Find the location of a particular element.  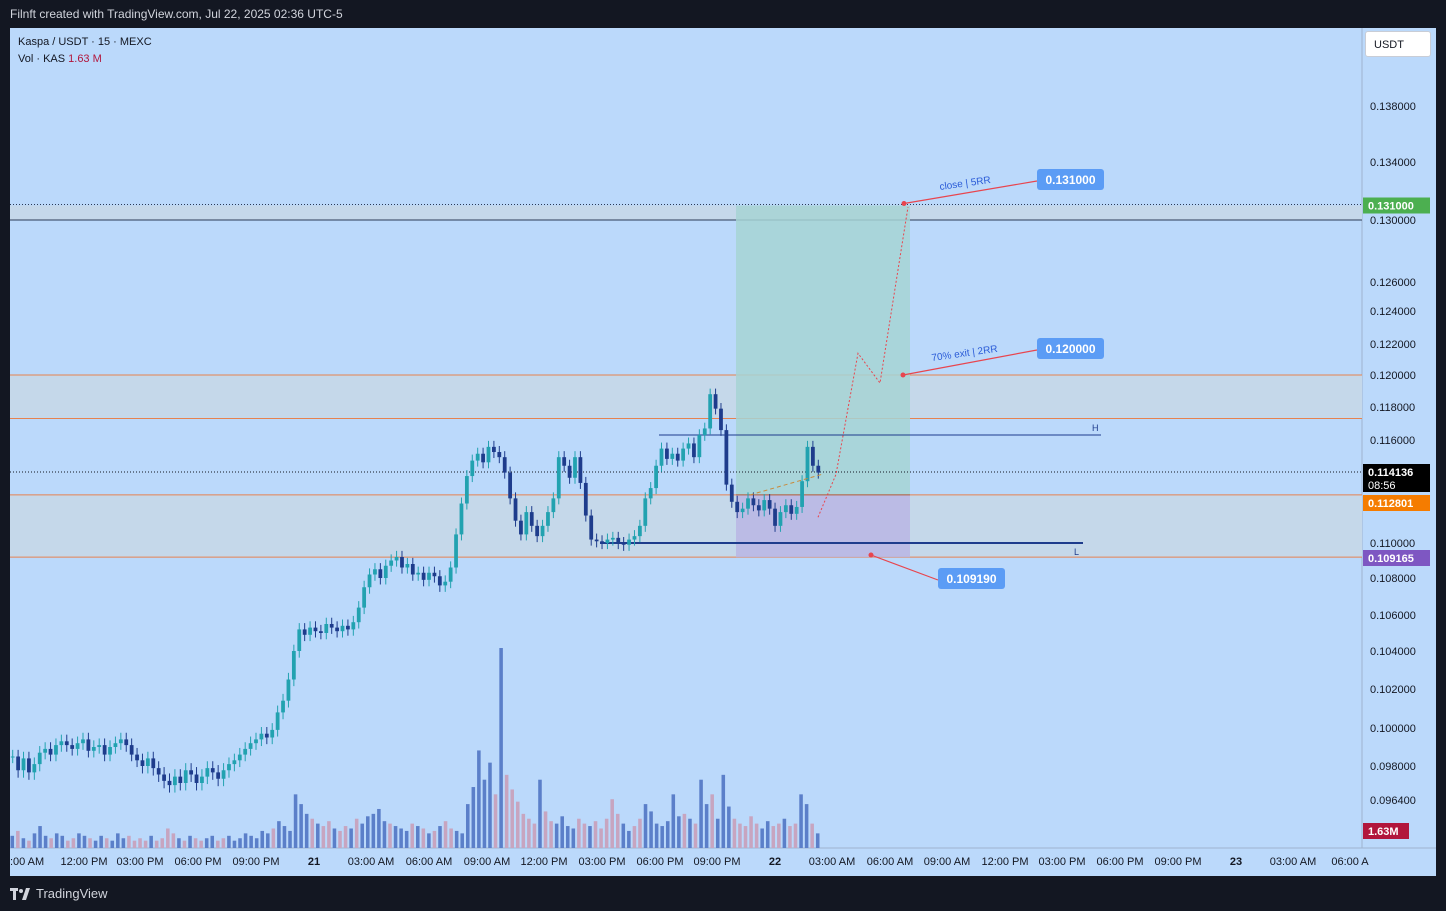

price-tick-label: 0.106000 is located at coordinates (1393, 616).